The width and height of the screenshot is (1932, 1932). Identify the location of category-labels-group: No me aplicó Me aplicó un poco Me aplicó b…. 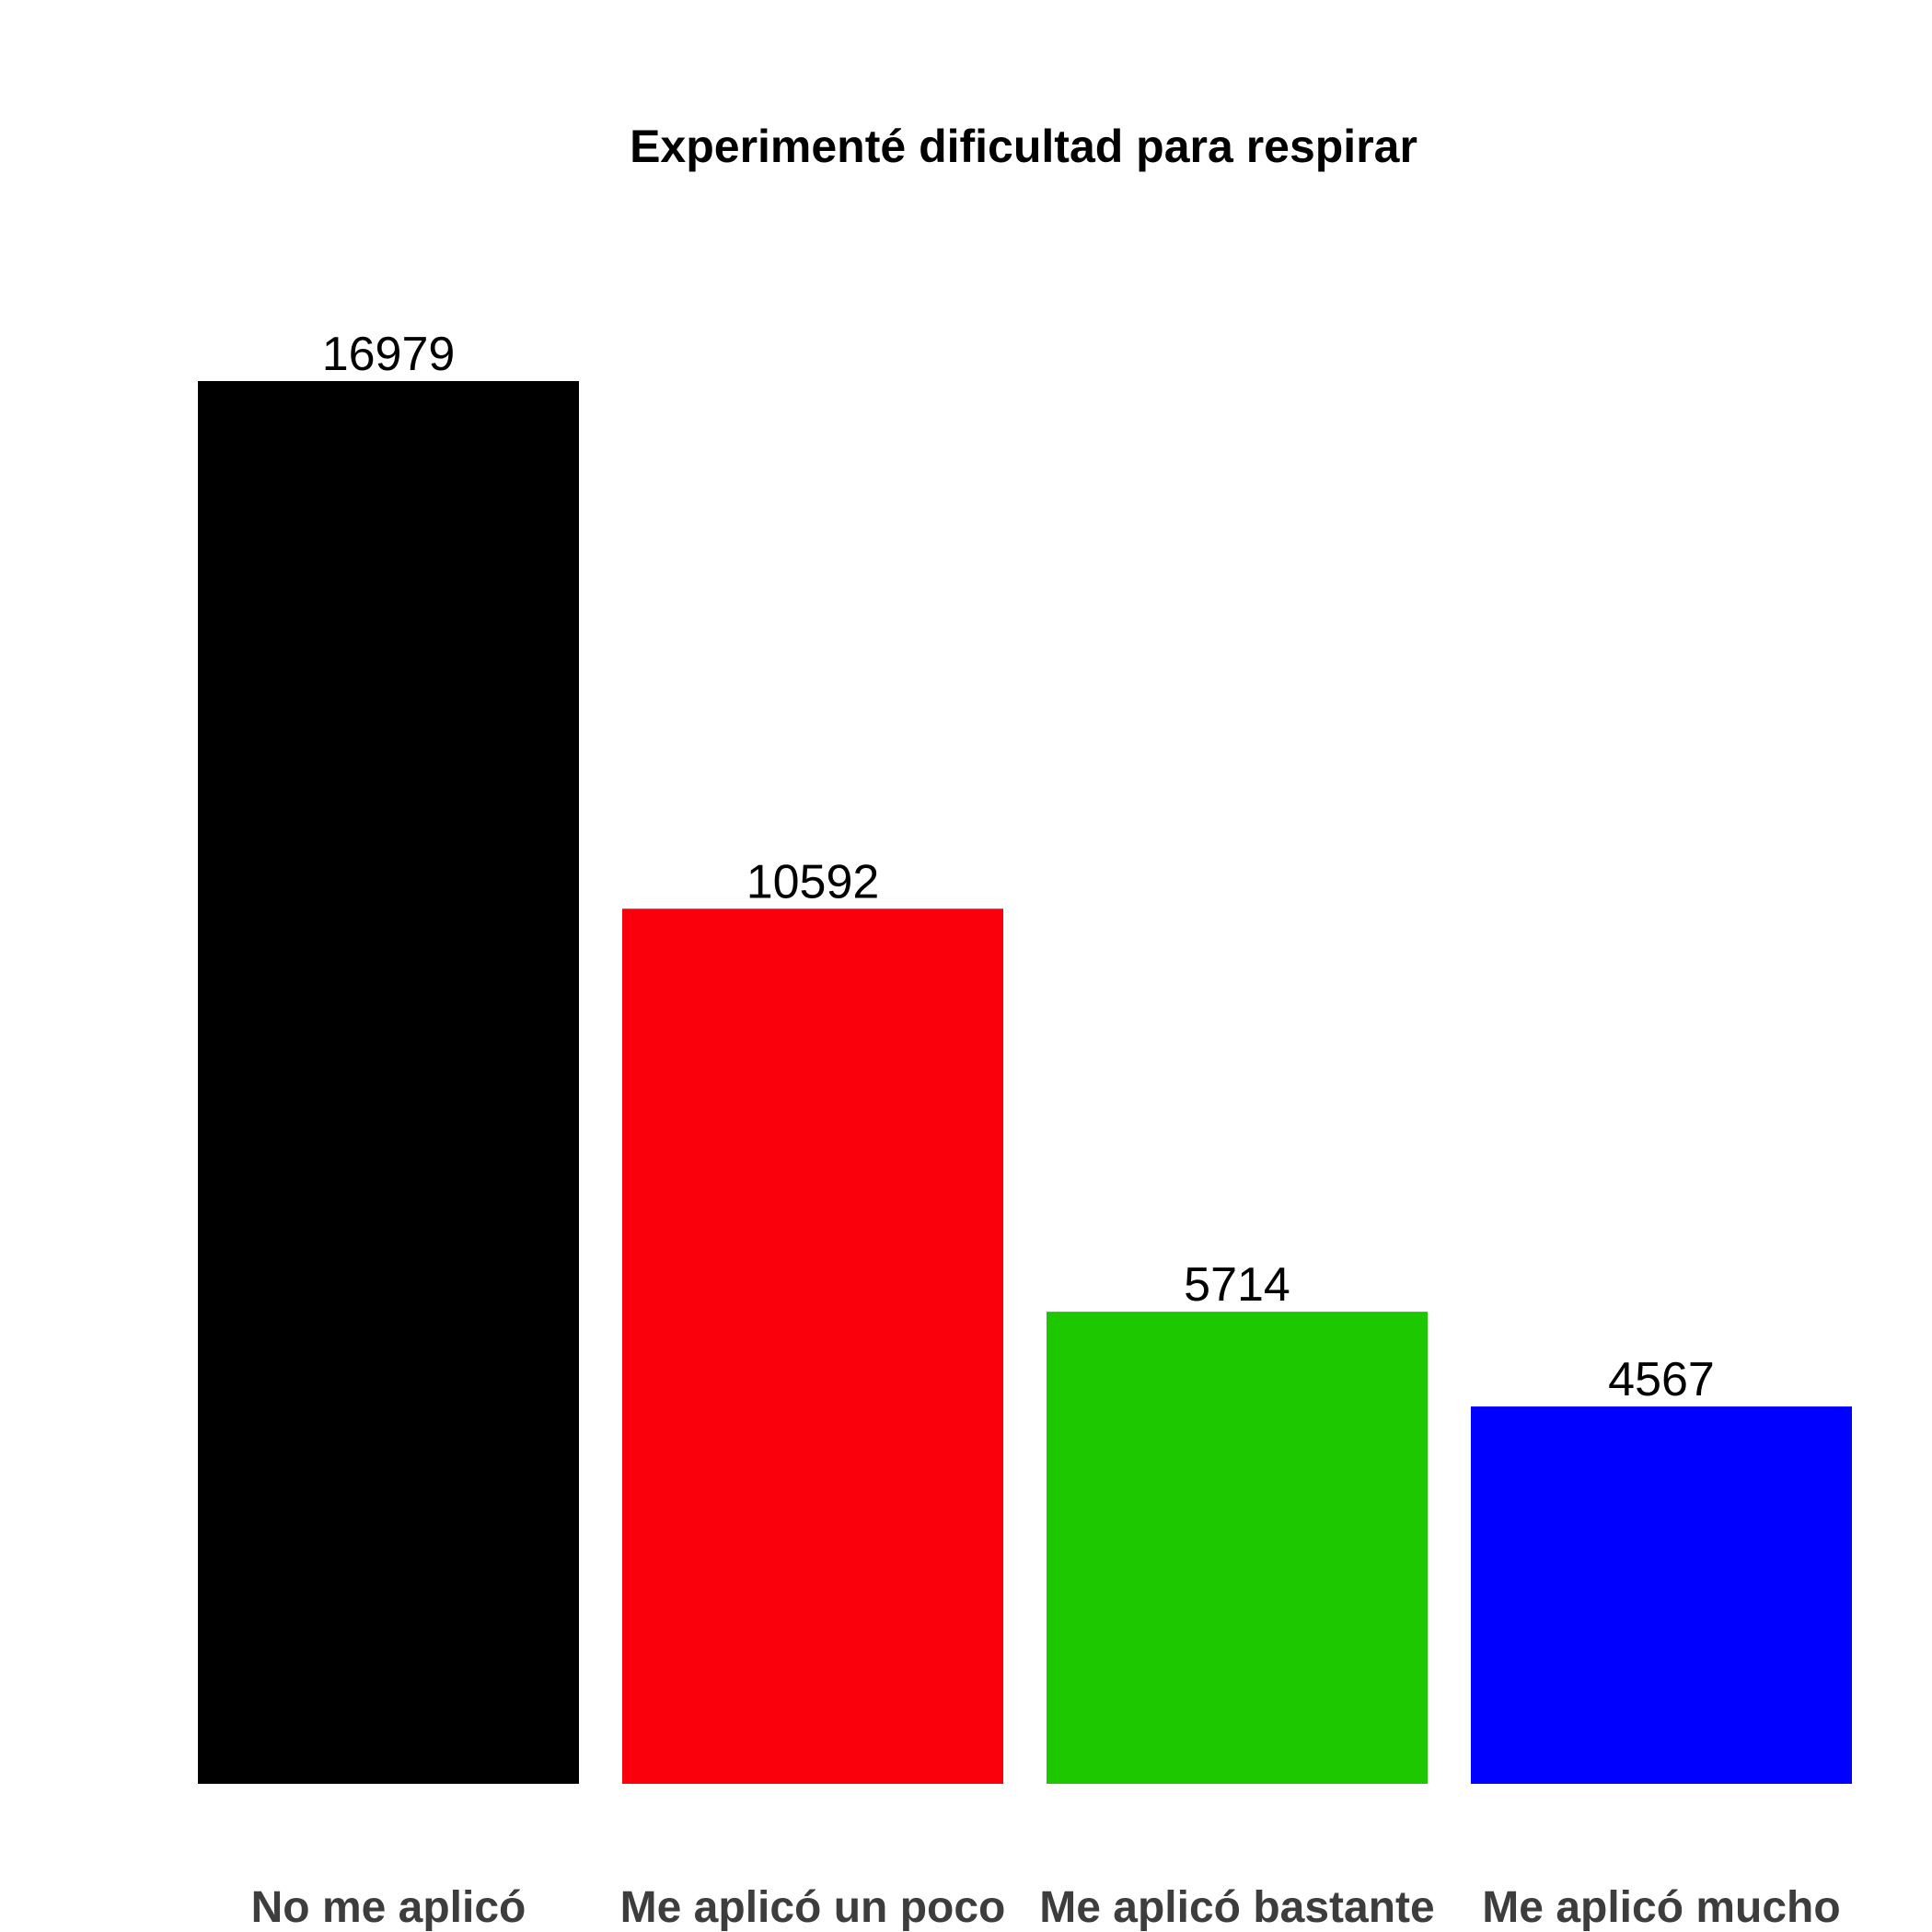
(1046, 1908).